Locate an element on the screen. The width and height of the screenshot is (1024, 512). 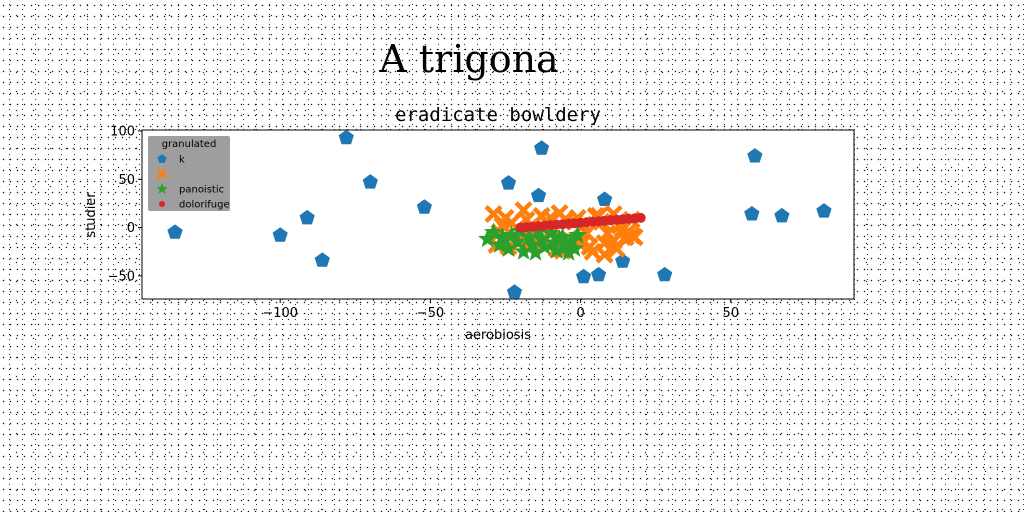
chart-title: eradicate bowldery is located at coordinates (498, 115).